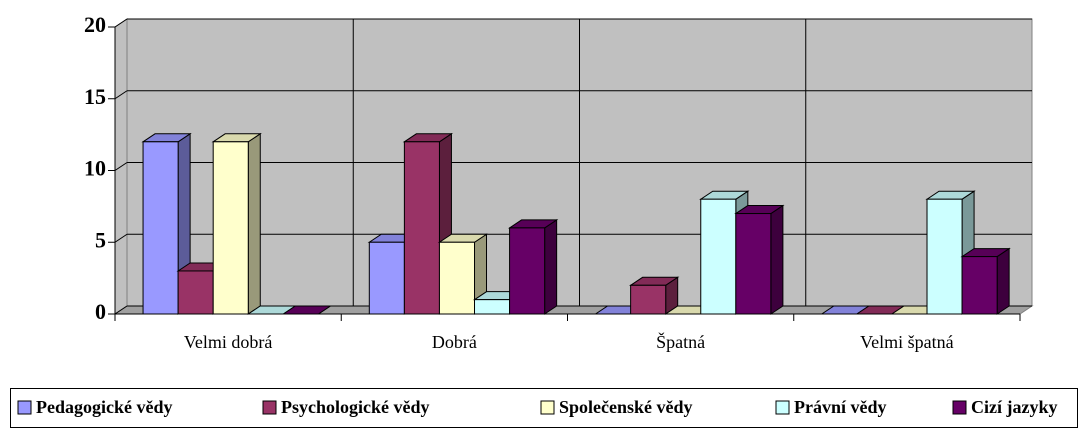 Image resolution: width=1087 pixels, height=429 pixels. I want to click on y-tick-label: 15, so click(95, 96).